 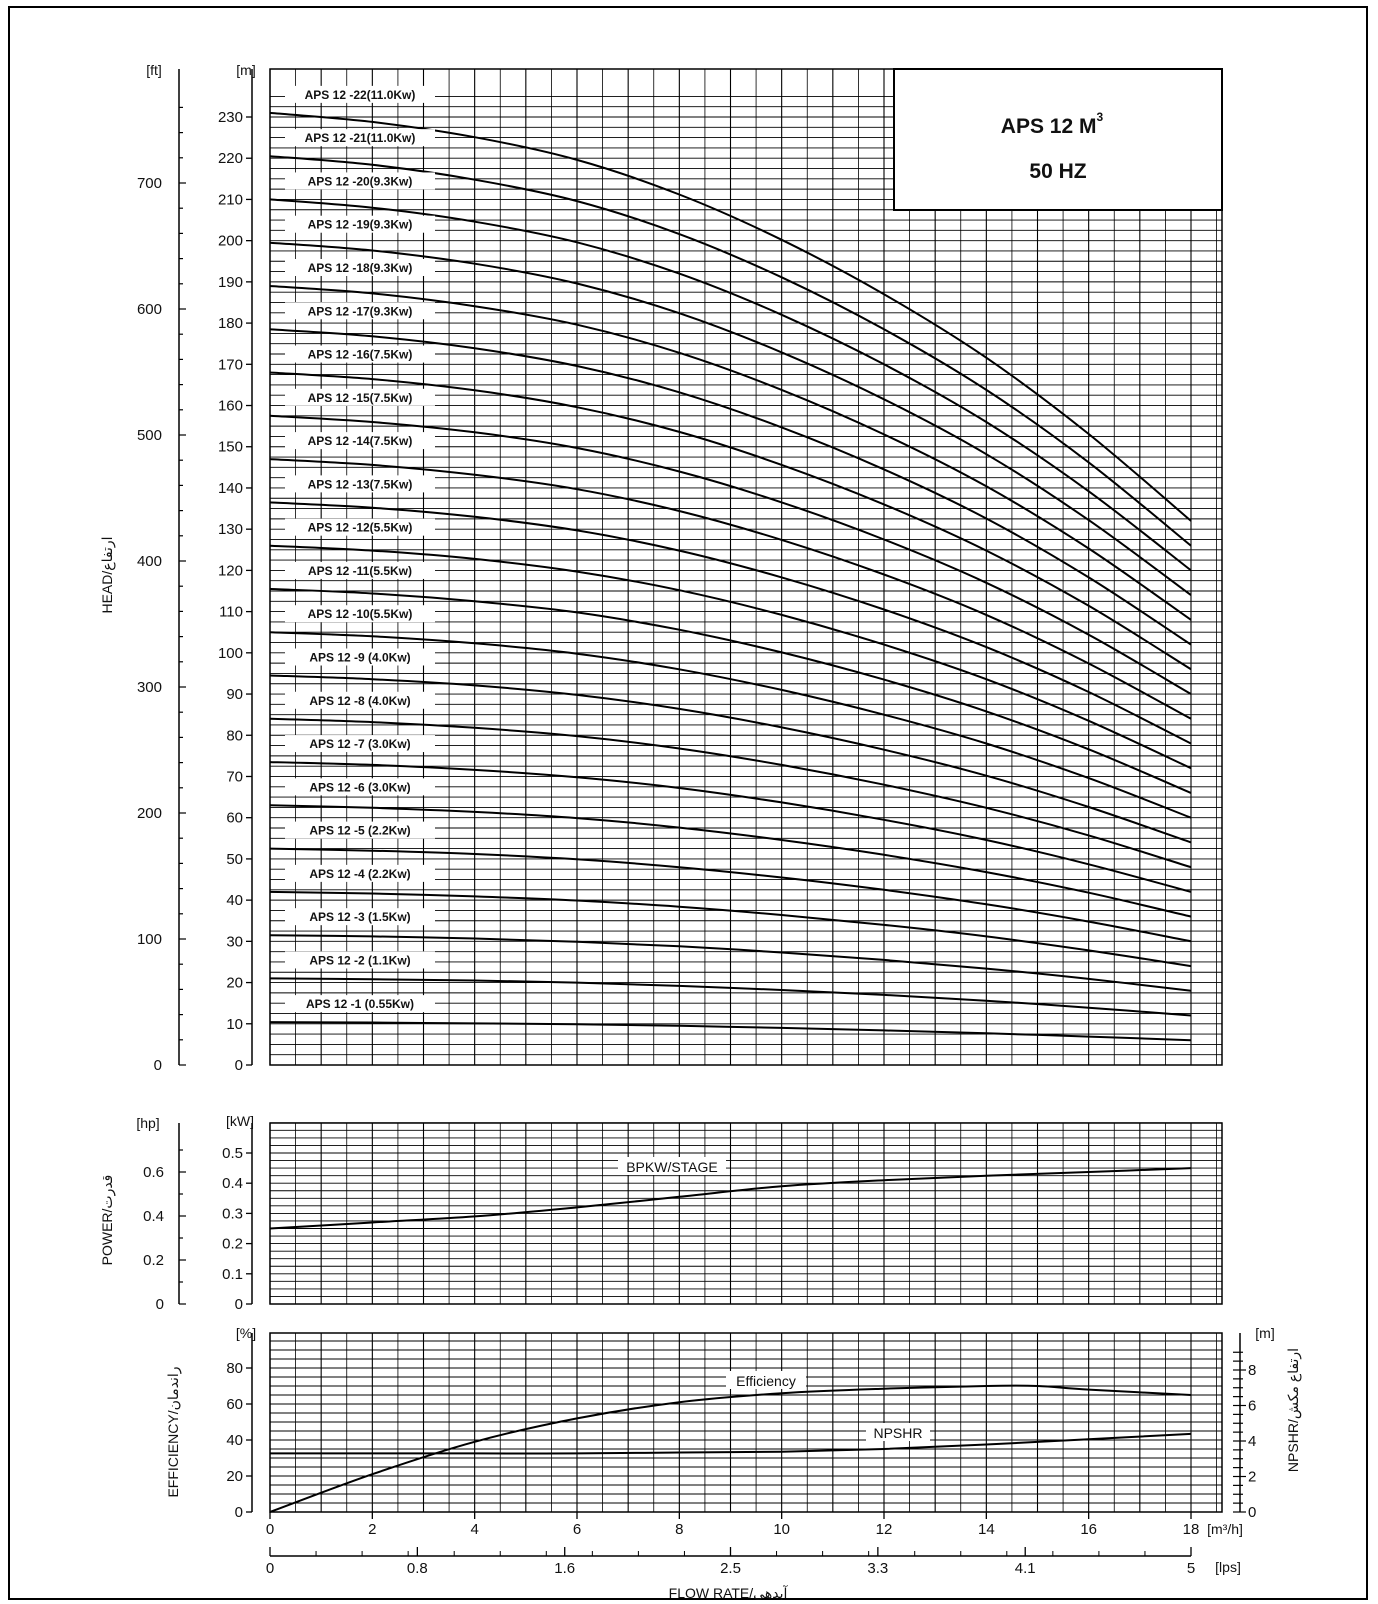 I want to click on power-plot-border, so click(x=746, y=1213).